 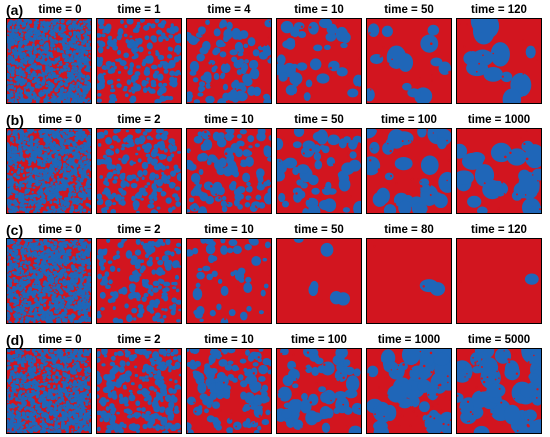 What do you see at coordinates (409, 281) in the screenshot?
I see `phase-field-image` at bounding box center [409, 281].